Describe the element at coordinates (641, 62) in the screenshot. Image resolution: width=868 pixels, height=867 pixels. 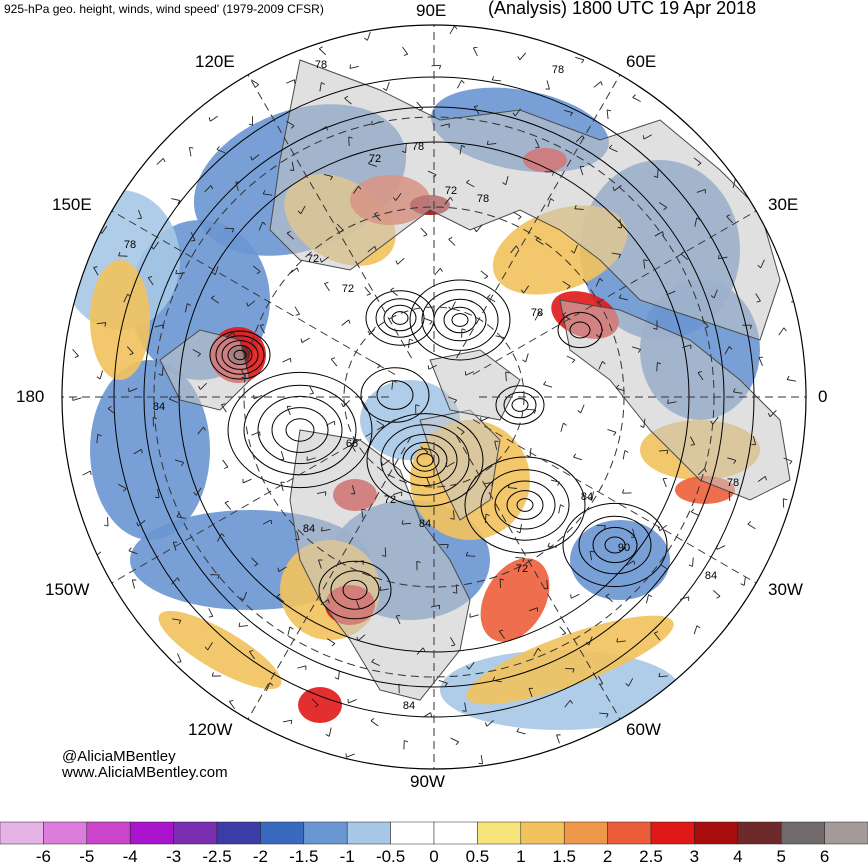
I see `lon-label-60e: 60E` at that location.